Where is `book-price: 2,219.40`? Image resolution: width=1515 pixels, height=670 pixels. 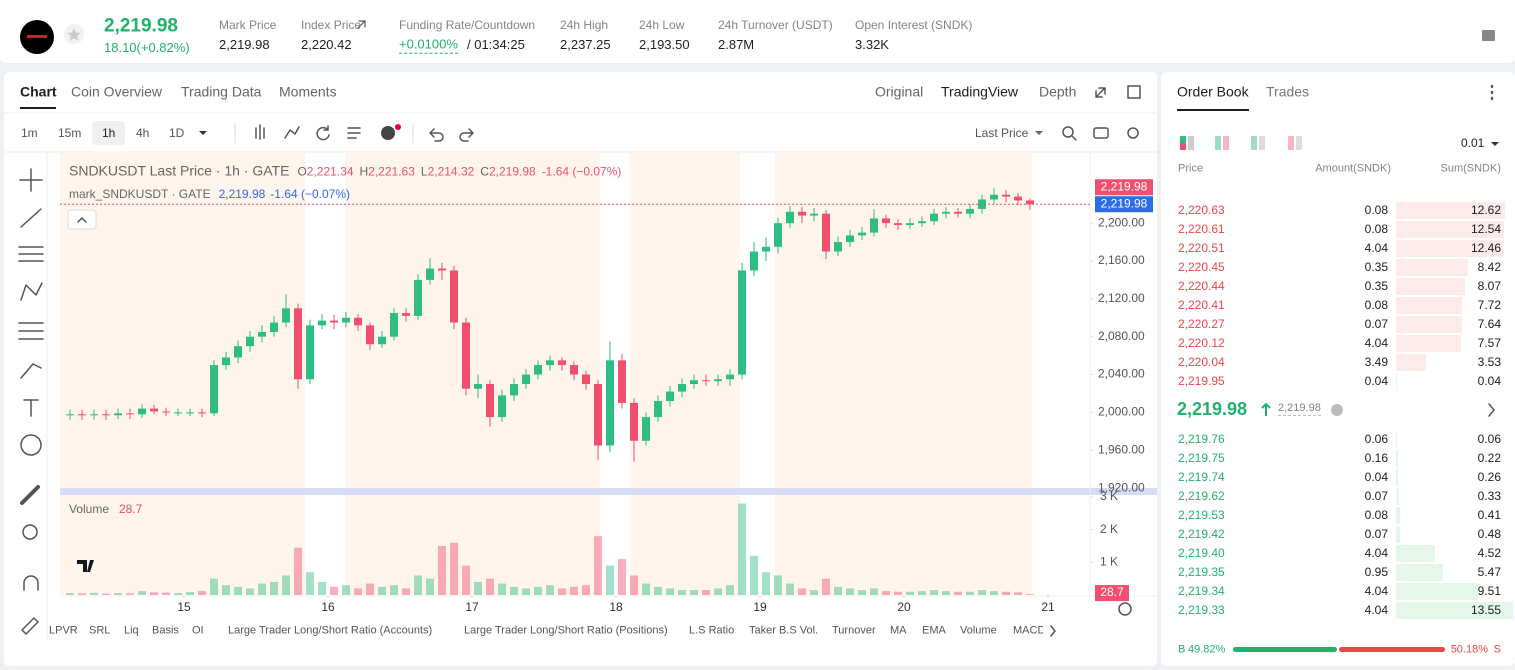 book-price: 2,219.40 is located at coordinates (1201, 552).